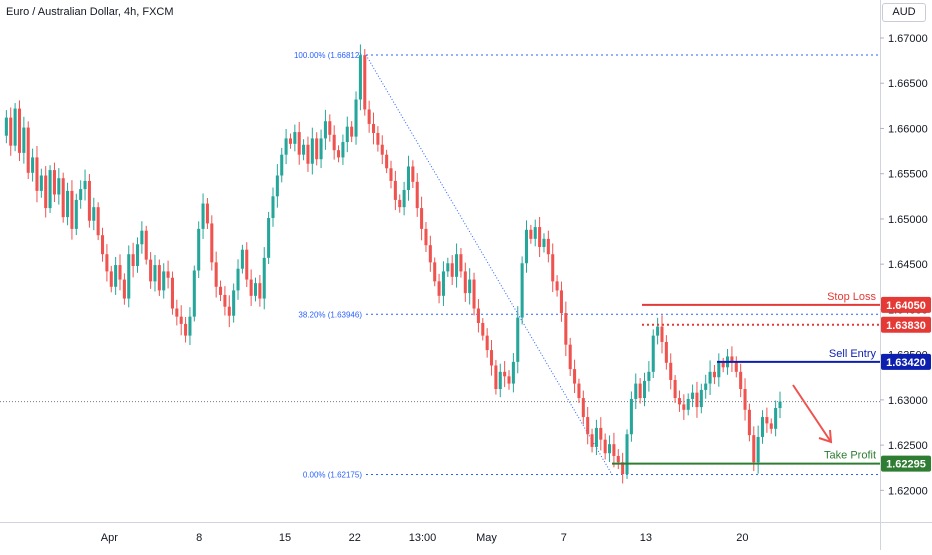 The image size is (932, 555). I want to click on currency-button: AUD, so click(904, 12).